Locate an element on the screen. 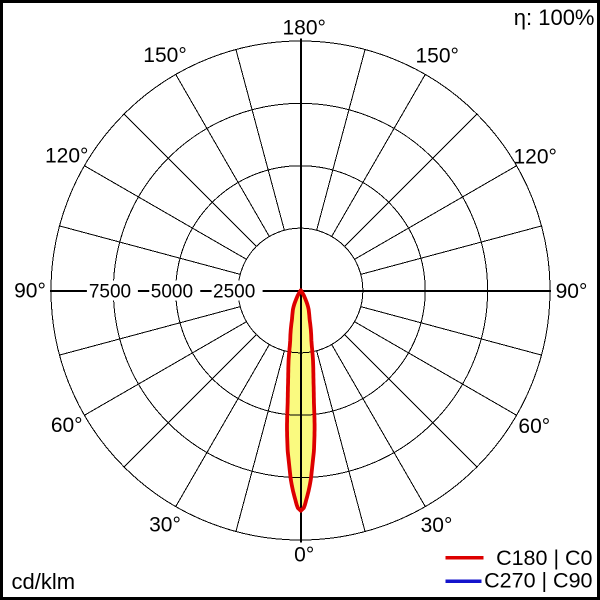 Image resolution: width=600 pixels, height=600 pixels. svg-text: 7500 is located at coordinates (110, 292).